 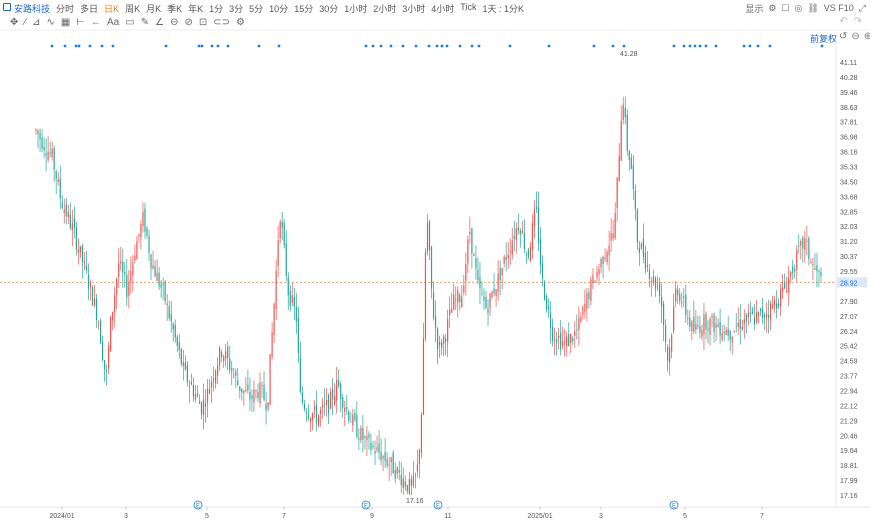 What do you see at coordinates (256, 8) in the screenshot?
I see `period-tab-9: 5分` at bounding box center [256, 8].